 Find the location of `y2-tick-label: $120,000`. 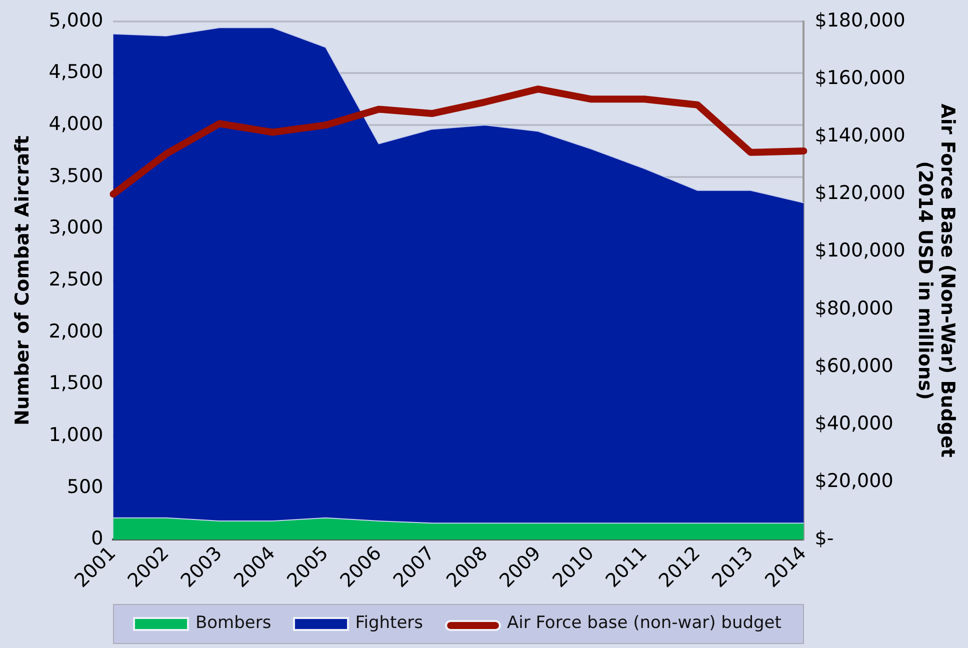

y2-tick-label: $120,000 is located at coordinates (860, 193).